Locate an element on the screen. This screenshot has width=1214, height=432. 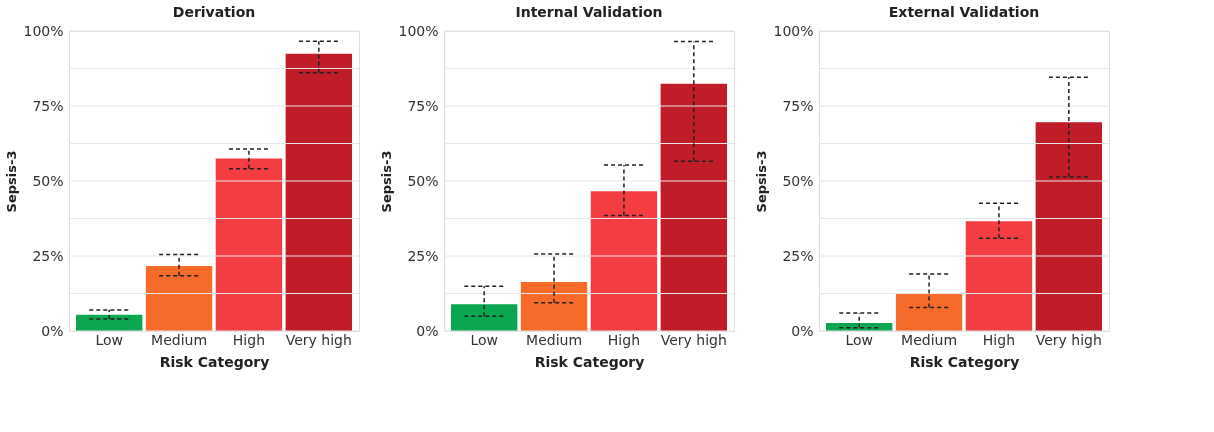
chart-title: Internal Validation is located at coordinates (589, 12).